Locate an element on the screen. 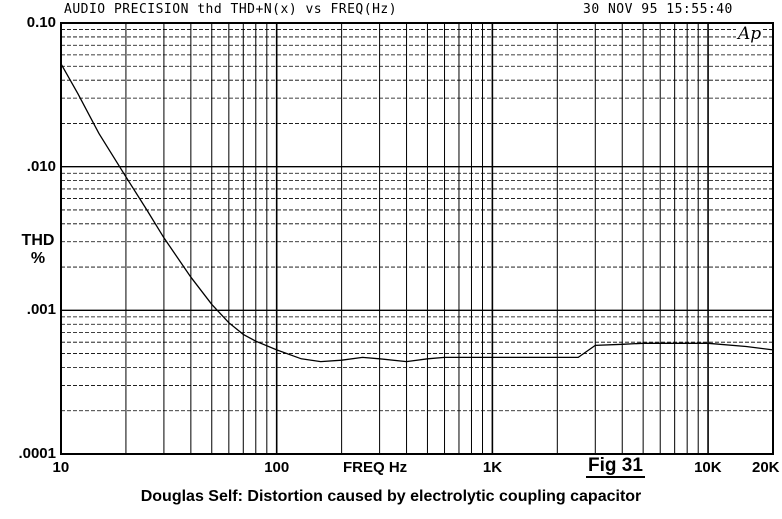 This screenshot has width=782, height=519. chart-header-title: AUDIO PRECISION thd THD+N(x) vs FREQ(Hz) is located at coordinates (231, 9).